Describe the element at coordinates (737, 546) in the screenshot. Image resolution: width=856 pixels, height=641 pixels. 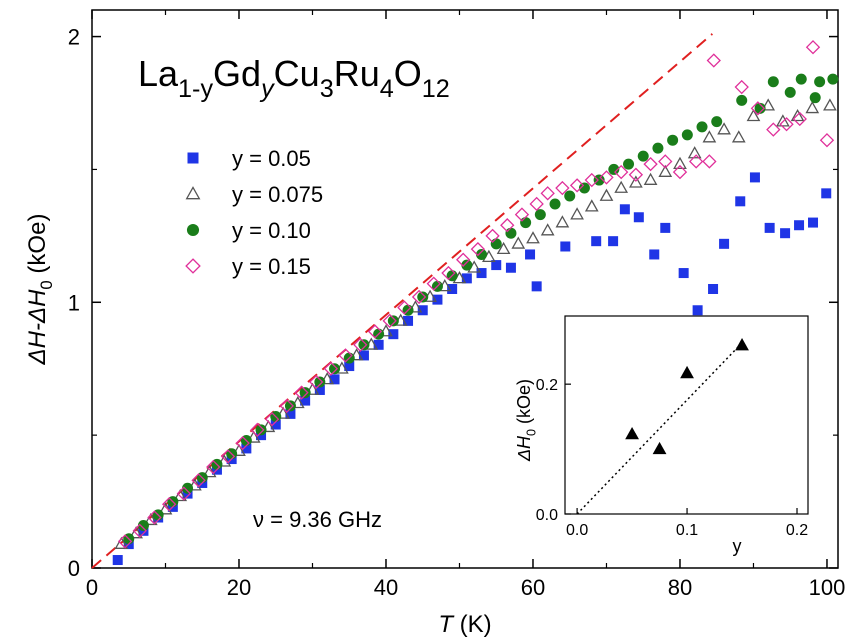
I see `inset-x-label: y` at that location.